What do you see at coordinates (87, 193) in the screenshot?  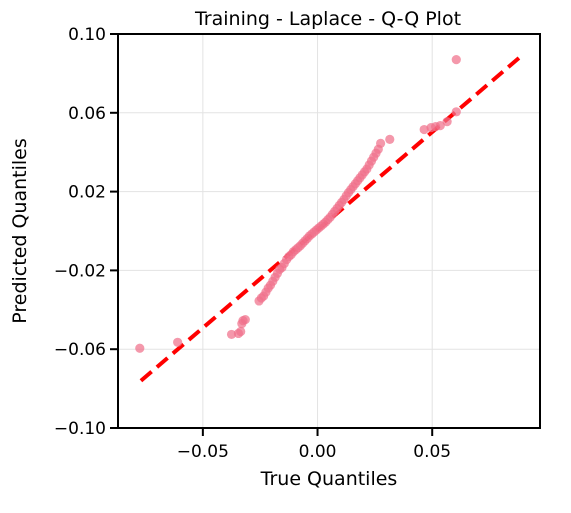 I see `y-tick-label: 0.02` at bounding box center [87, 193].